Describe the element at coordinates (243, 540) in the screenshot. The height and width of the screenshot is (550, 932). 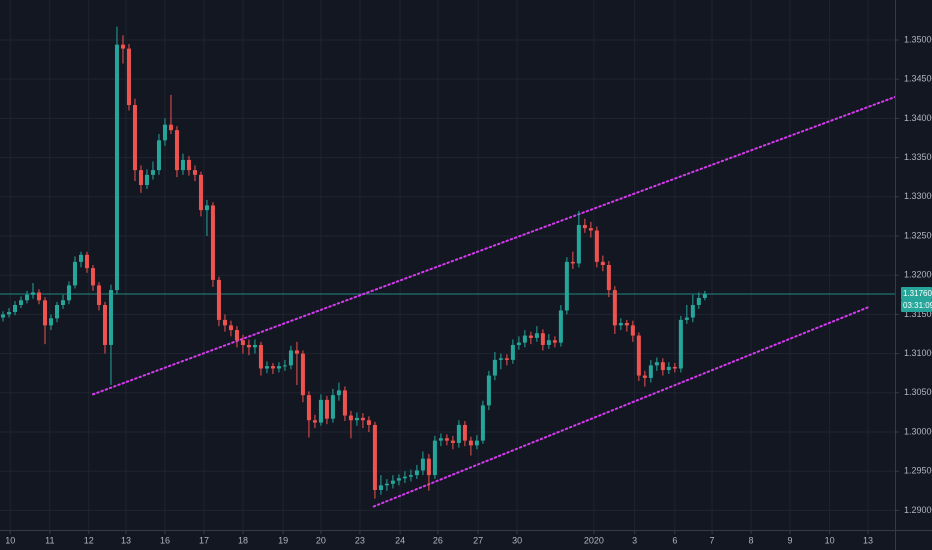
I see `x-tick-label: 18` at that location.